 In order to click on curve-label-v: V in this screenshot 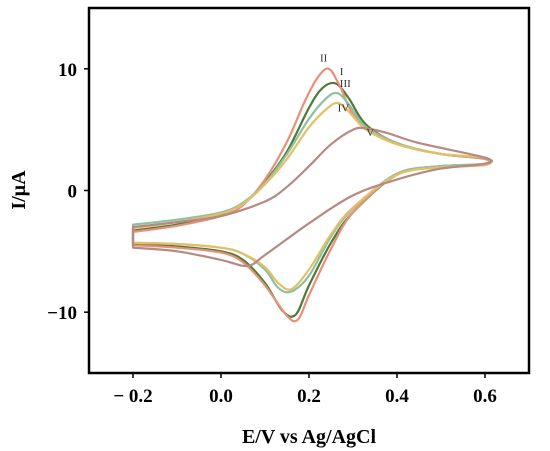, I will do `click(370, 133)`.